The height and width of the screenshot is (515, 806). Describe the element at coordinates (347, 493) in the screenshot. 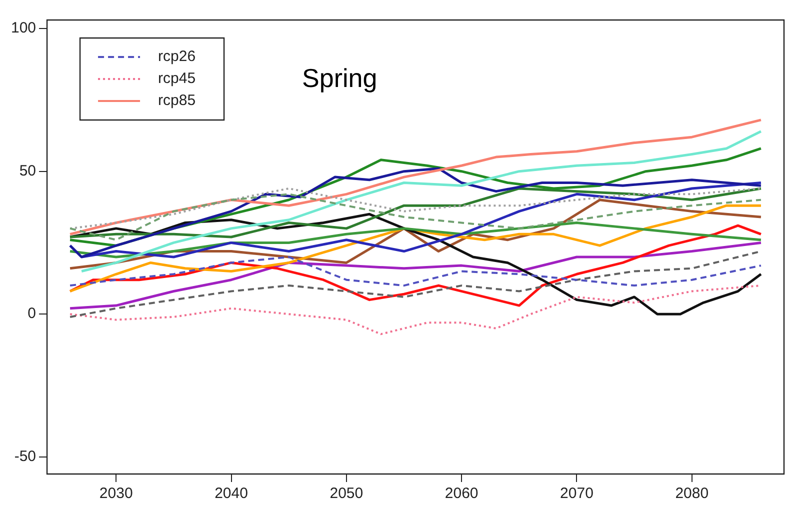

I see `x-tick-label: 2050` at that location.